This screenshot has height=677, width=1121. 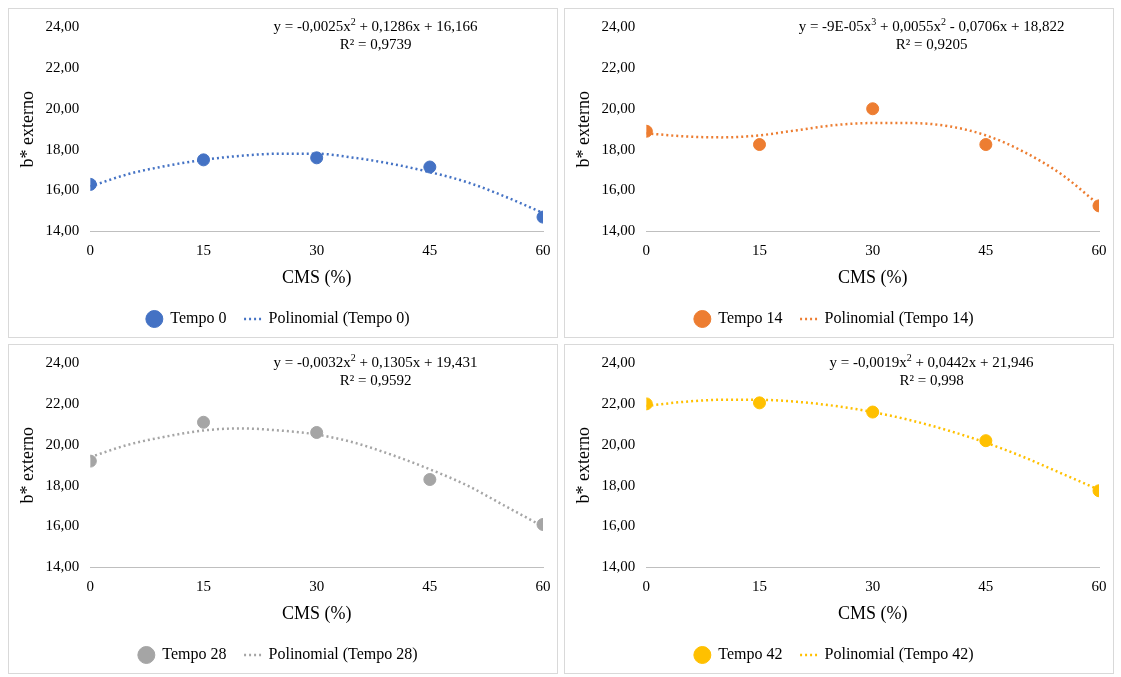 What do you see at coordinates (343, 654) in the screenshot?
I see `legend-label: Polinomial (Tempo 28)` at bounding box center [343, 654].